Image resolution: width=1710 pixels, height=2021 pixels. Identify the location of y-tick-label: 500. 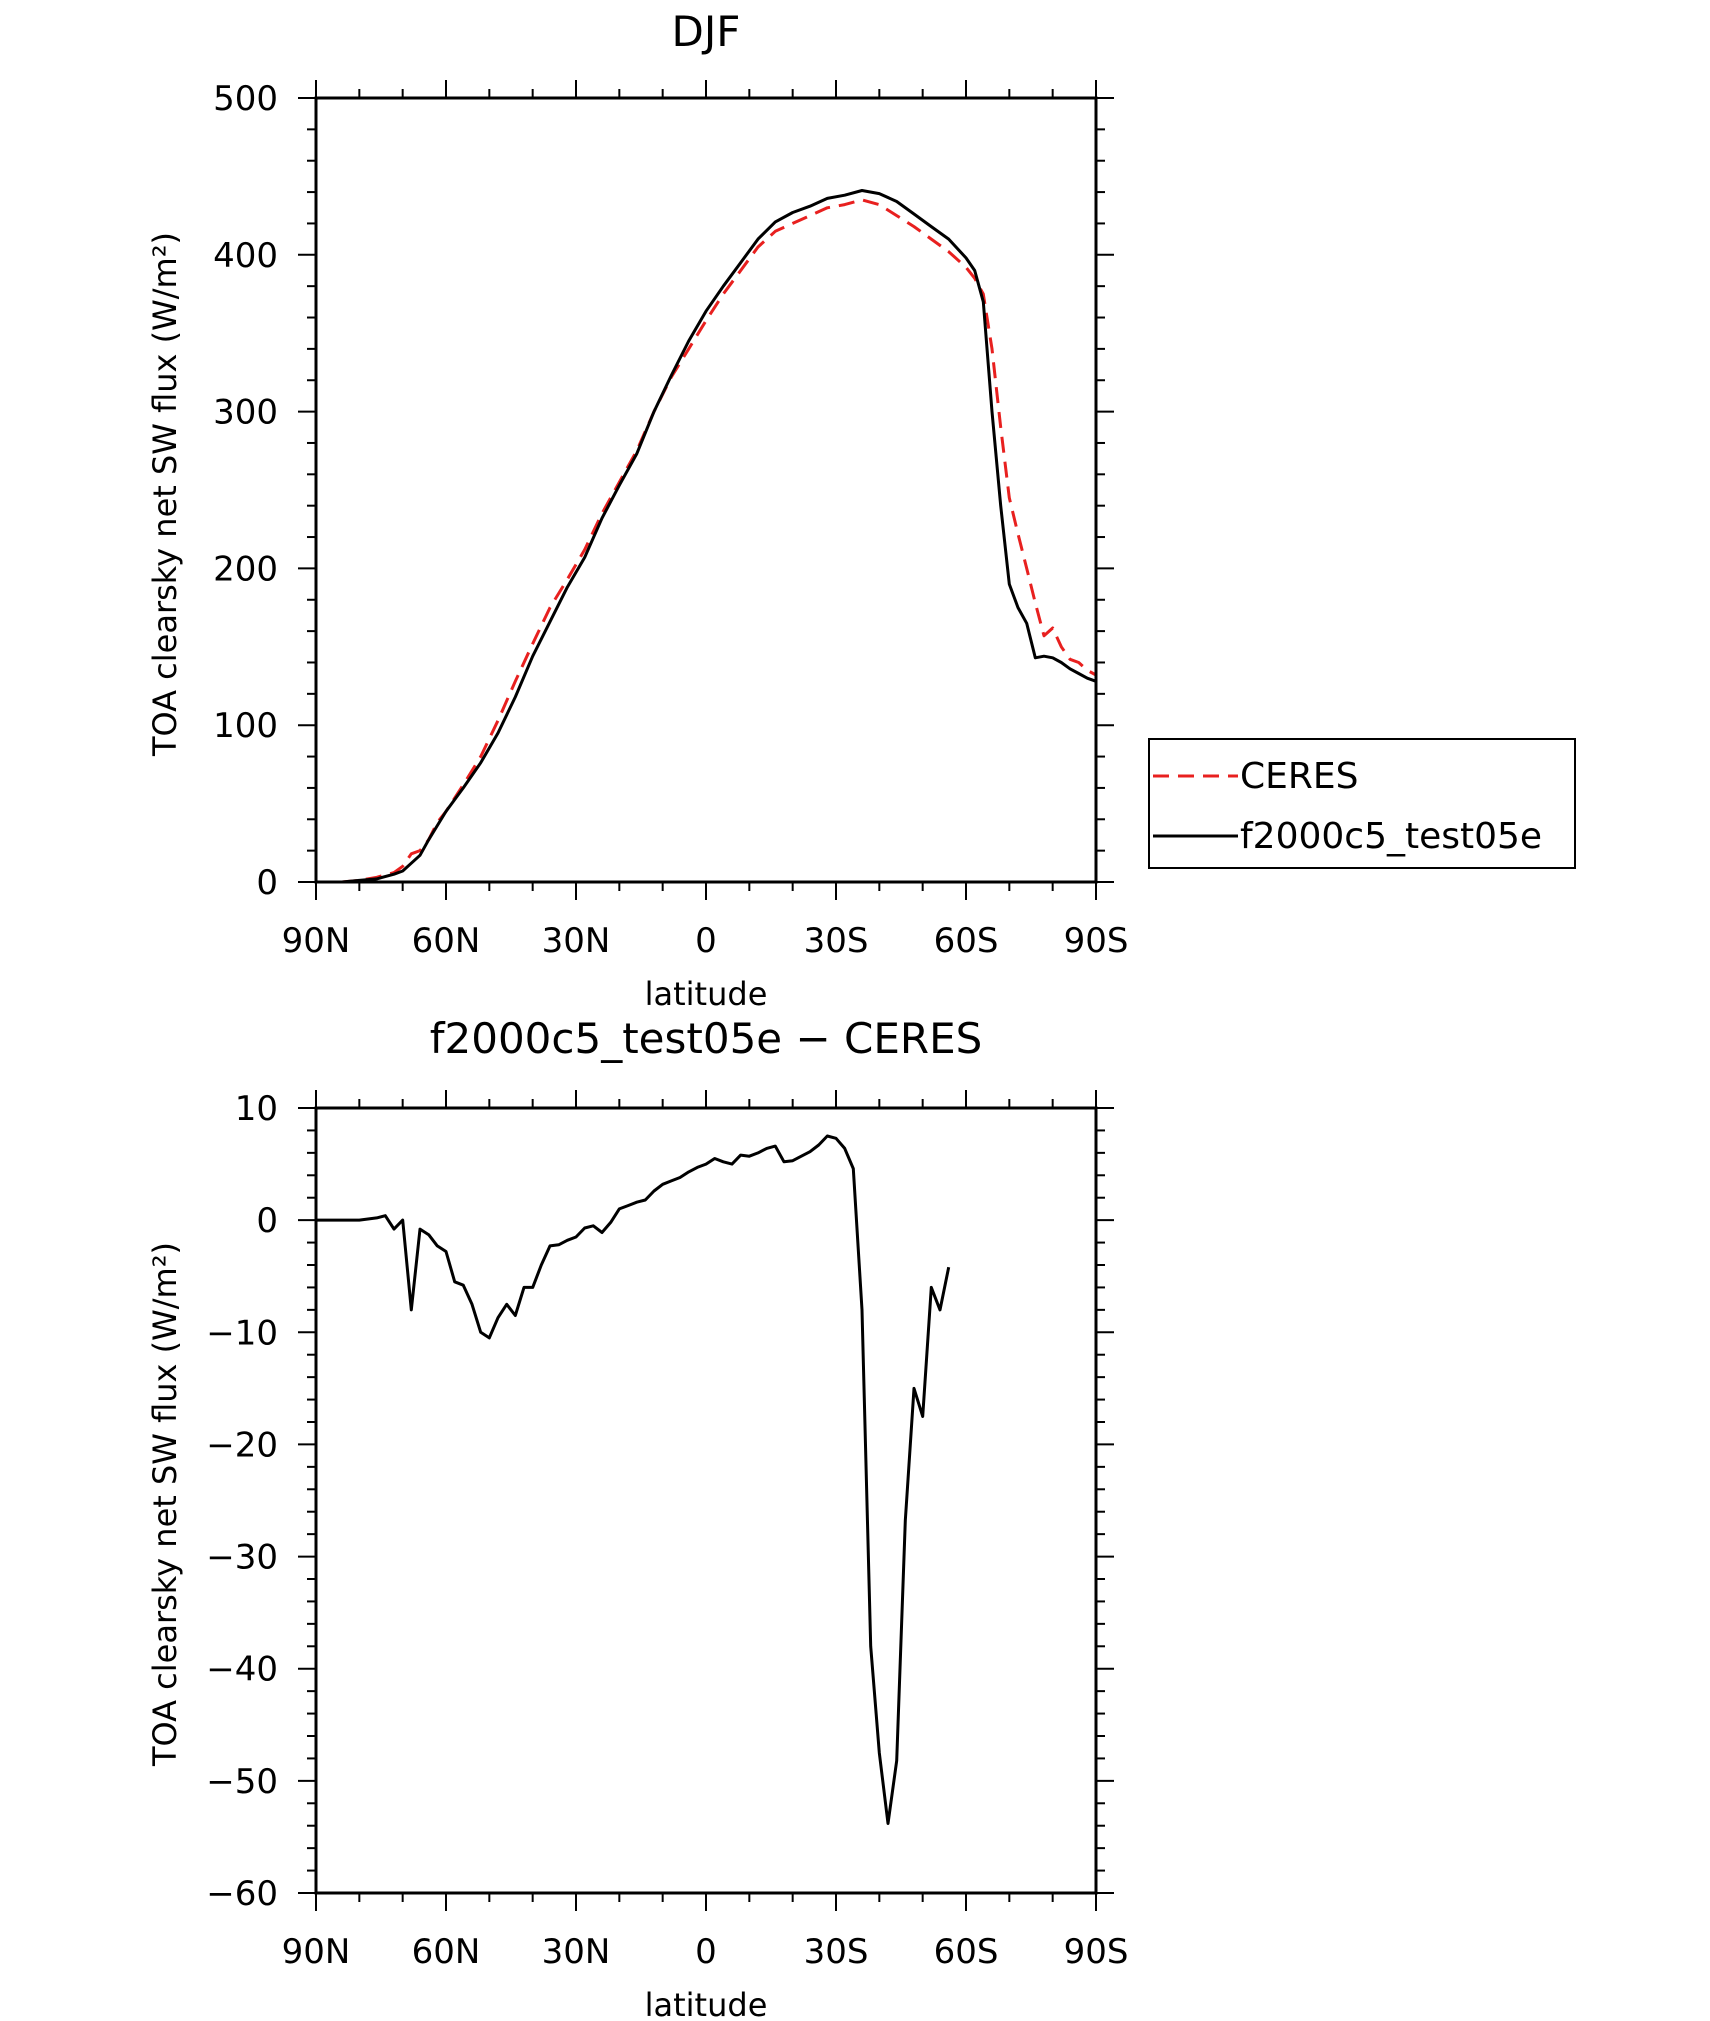
(245, 99).